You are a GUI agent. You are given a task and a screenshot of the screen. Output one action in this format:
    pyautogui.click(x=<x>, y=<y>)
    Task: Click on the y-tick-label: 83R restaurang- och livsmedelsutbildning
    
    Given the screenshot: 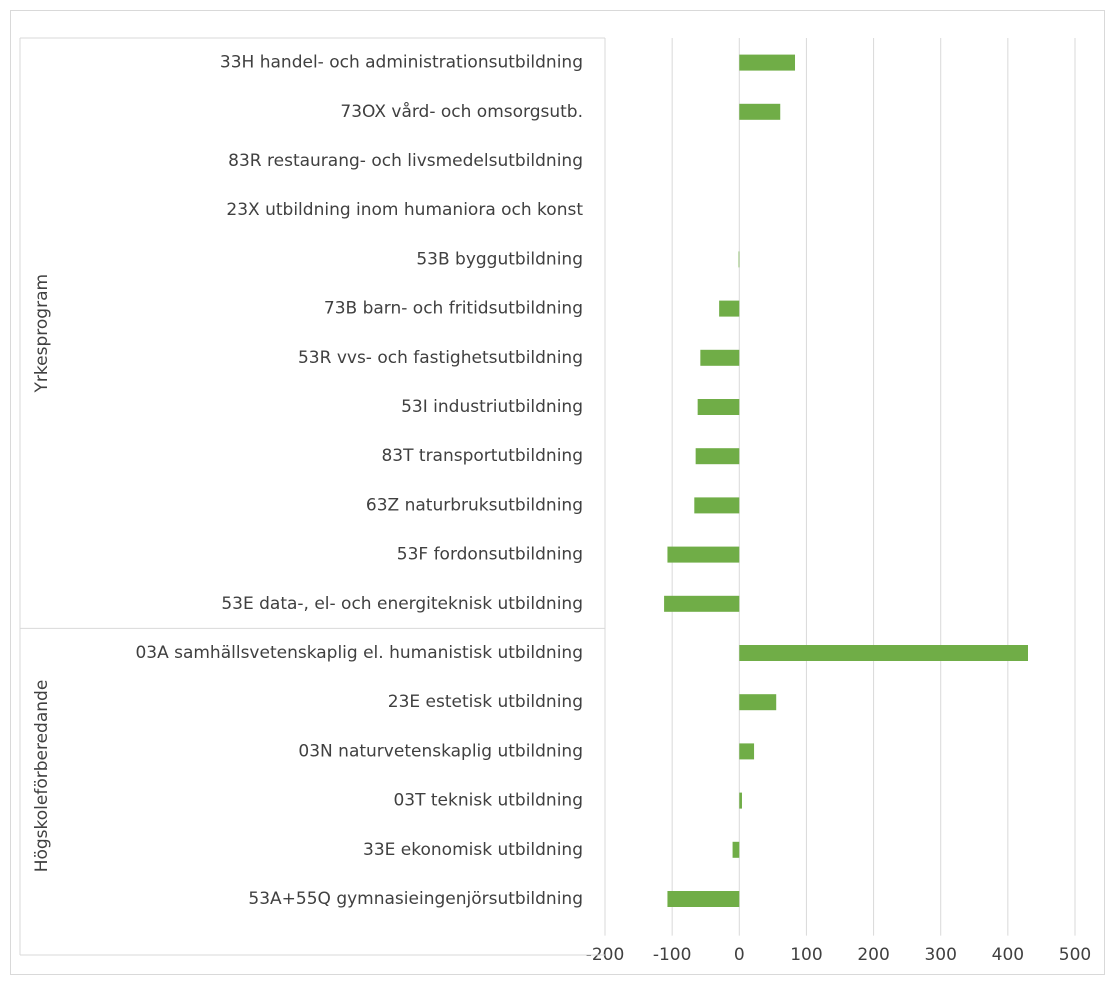 What is the action you would take?
    pyautogui.click(x=405, y=161)
    